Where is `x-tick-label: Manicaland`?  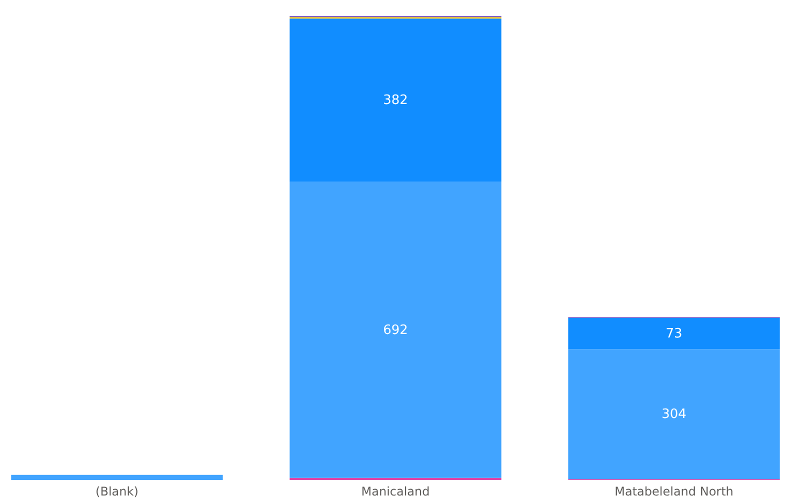 x-tick-label: Manicaland is located at coordinates (395, 491).